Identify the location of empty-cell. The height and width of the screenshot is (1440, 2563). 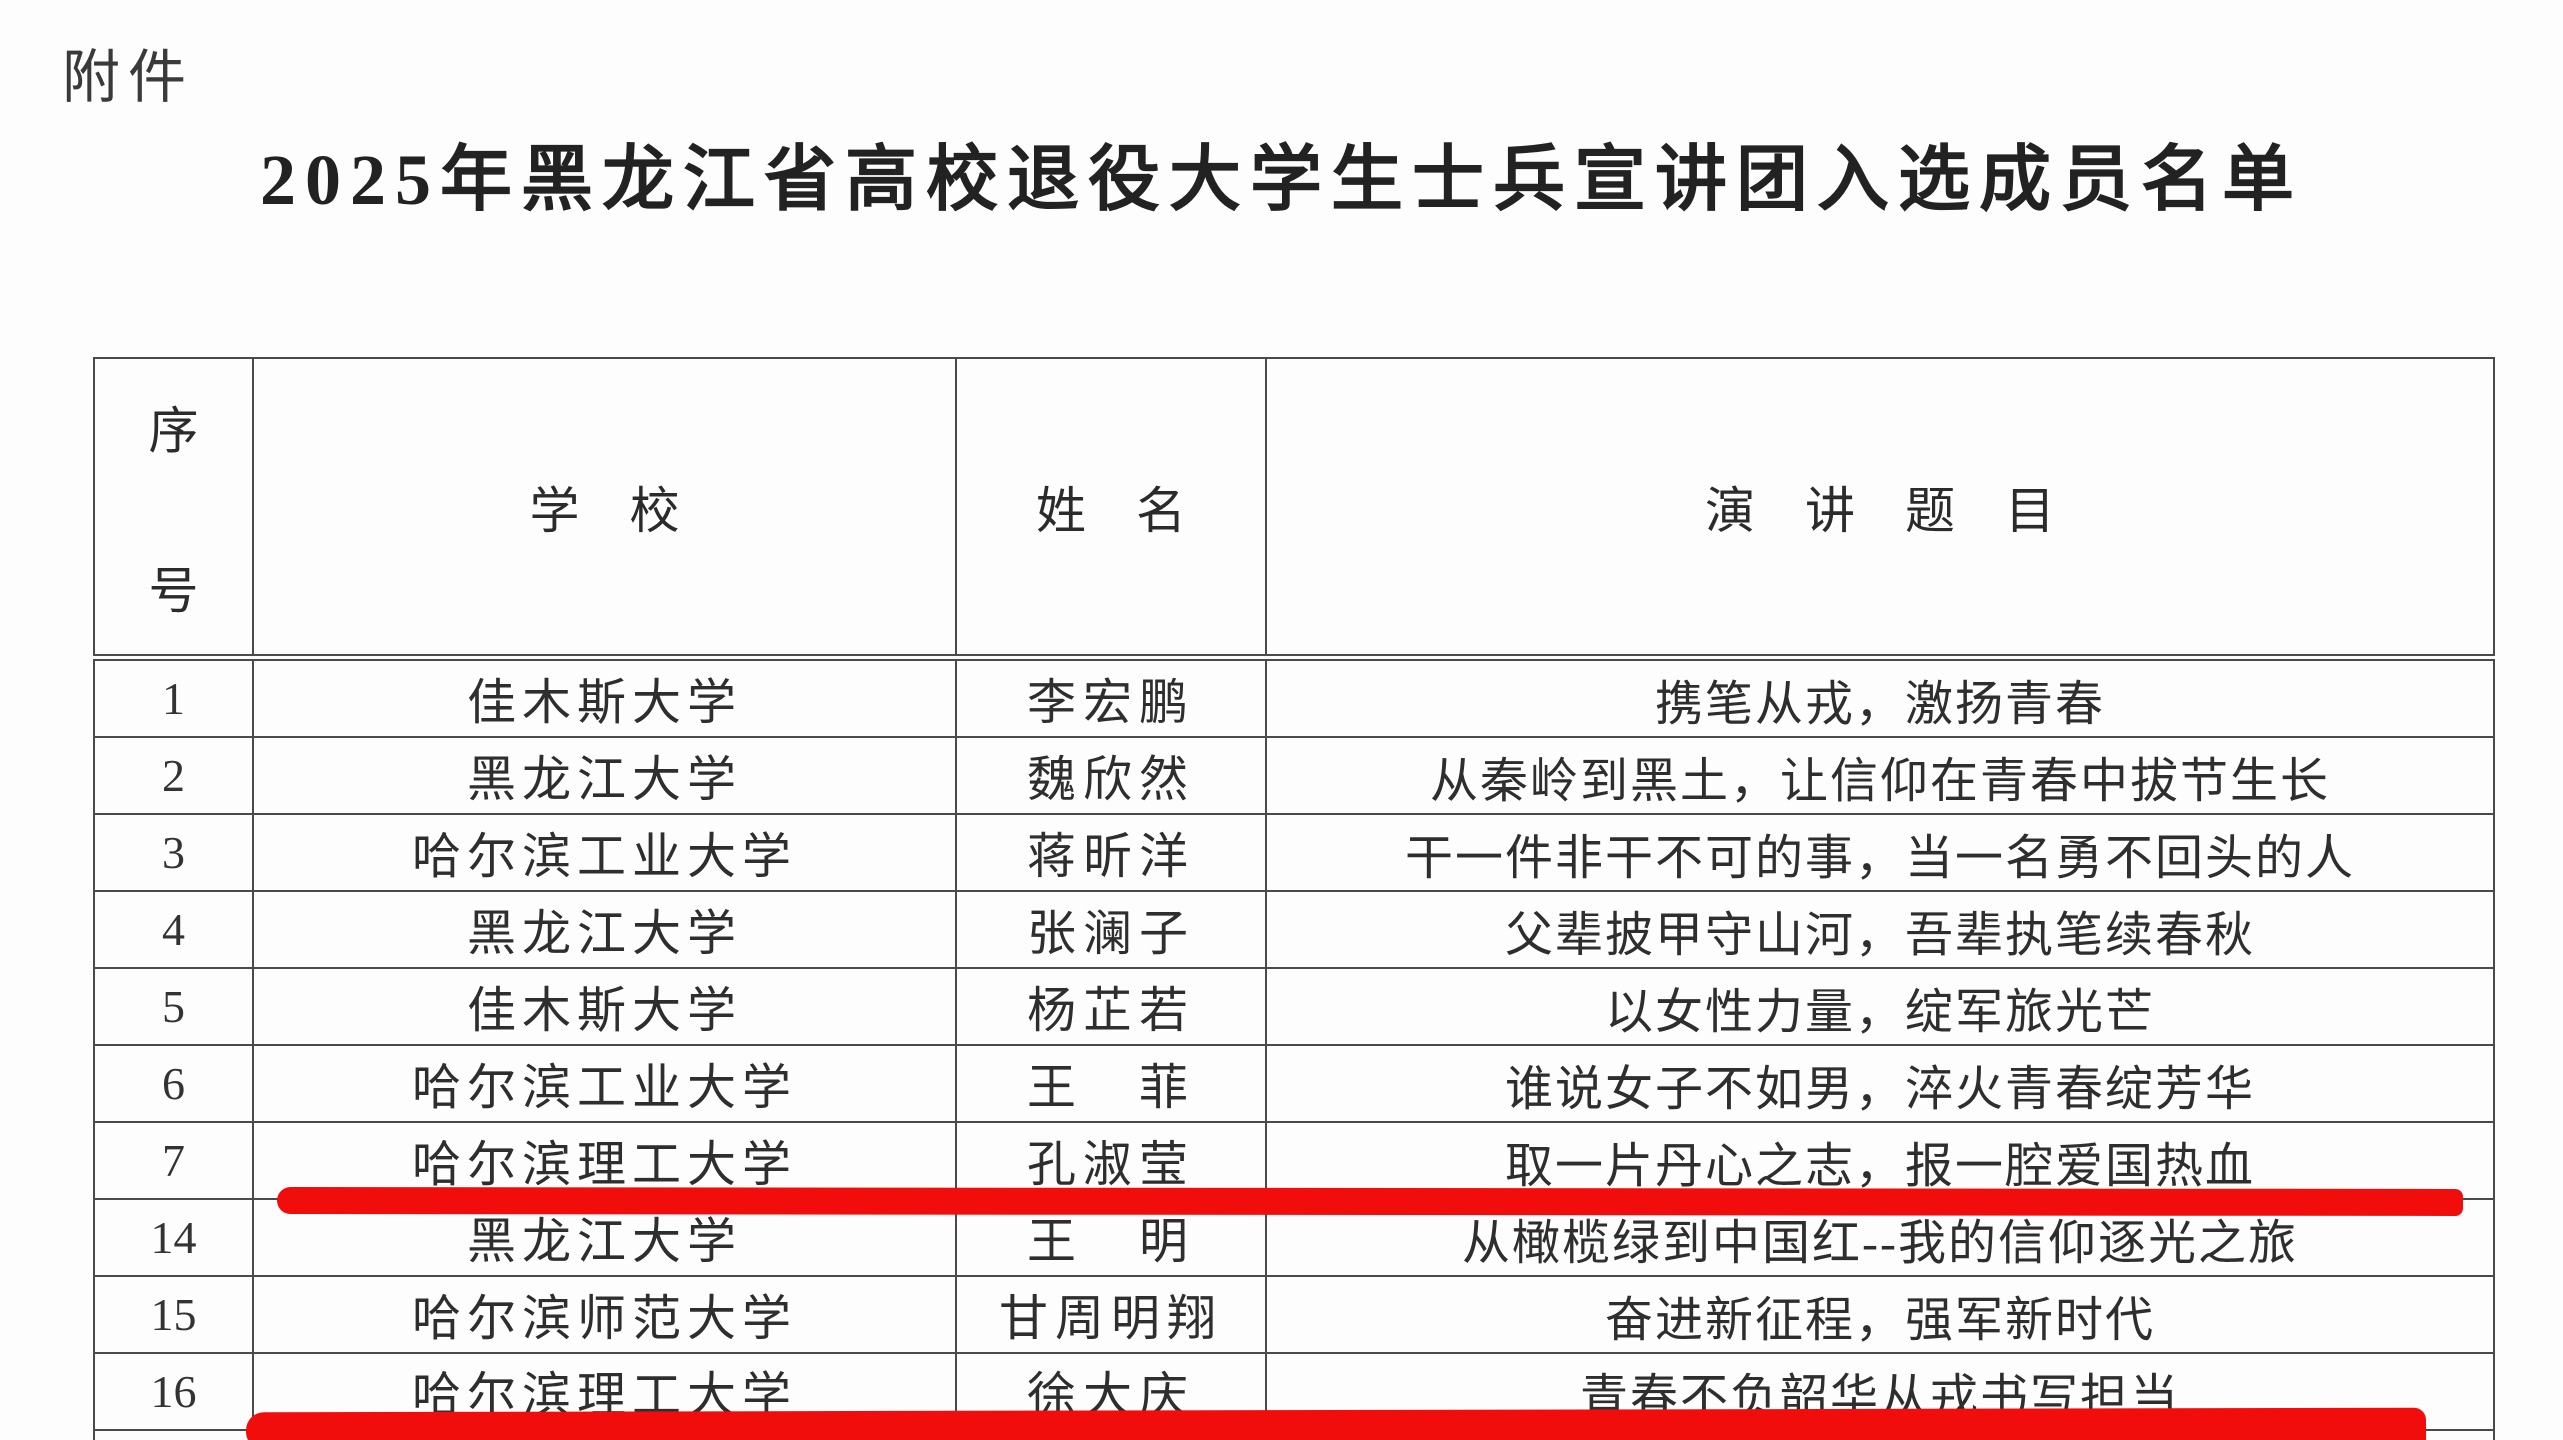
(173, 1434).